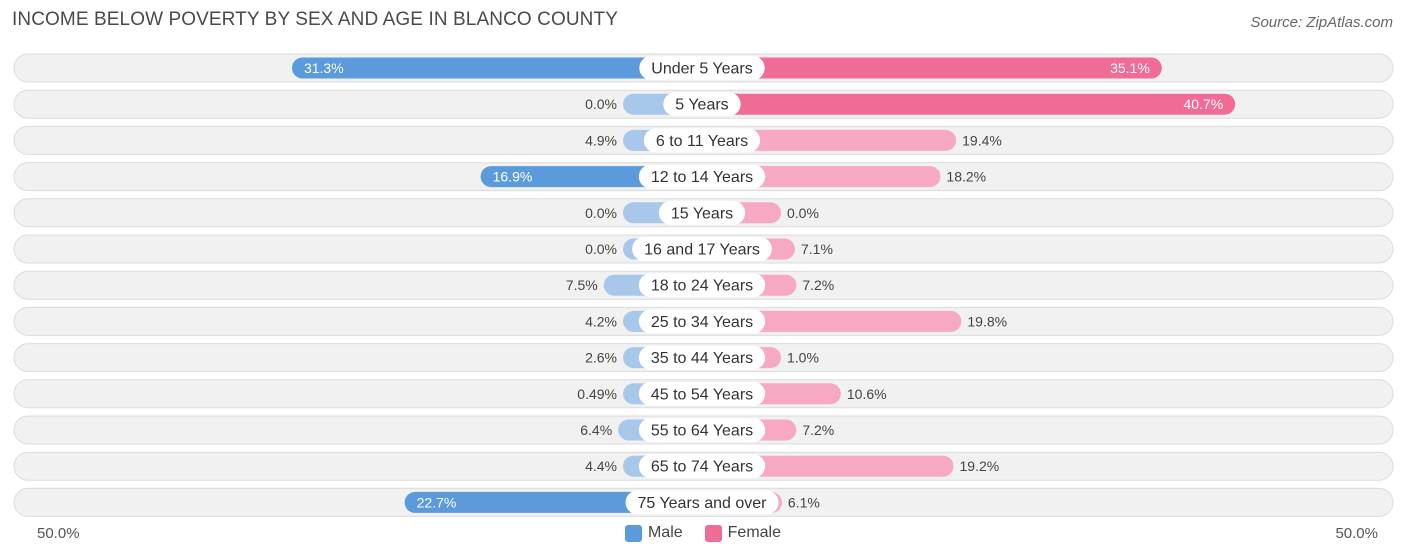 Image resolution: width=1406 pixels, height=558 pixels. What do you see at coordinates (601, 358) in the screenshot?
I see `male-value-label: 2.6%` at bounding box center [601, 358].